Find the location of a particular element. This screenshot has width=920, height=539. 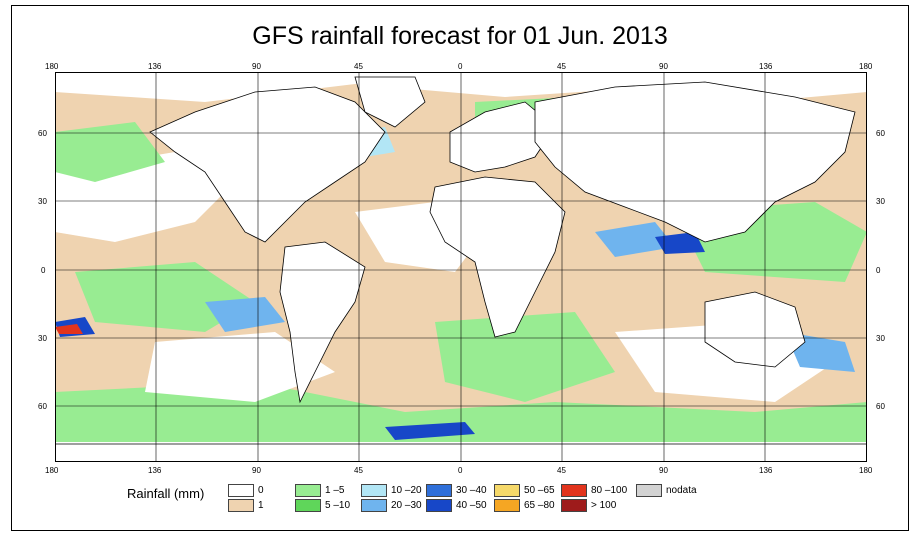

legend-label: 20 –30 is located at coordinates (406, 505).